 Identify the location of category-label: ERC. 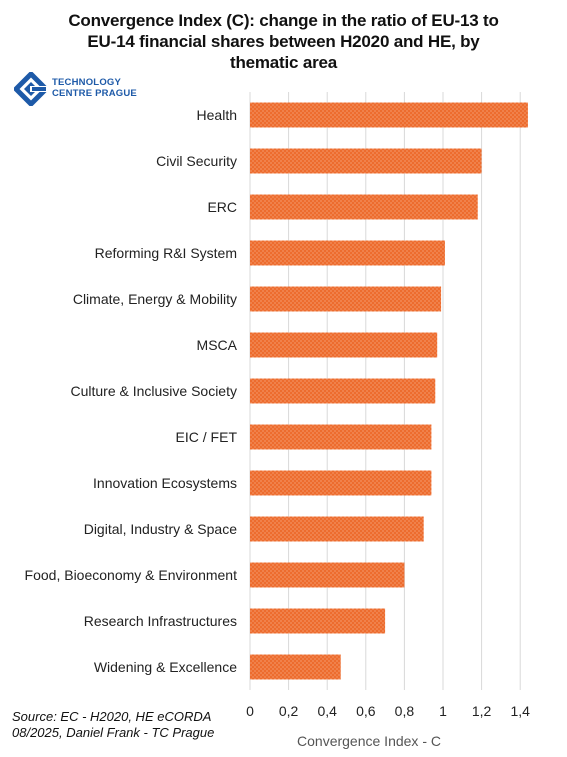
(222, 207).